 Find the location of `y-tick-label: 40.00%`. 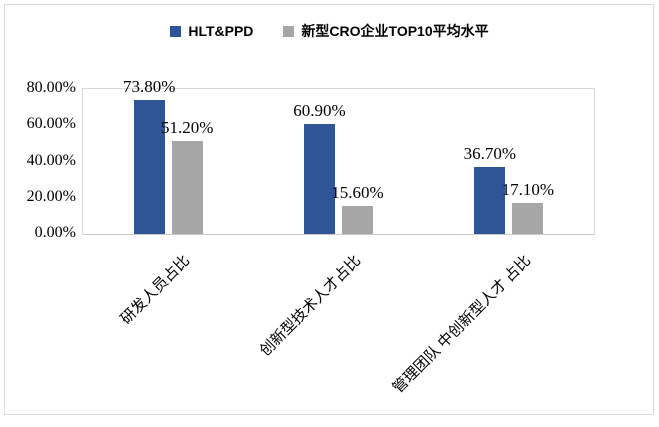

y-tick-label: 40.00% is located at coordinates (51, 160).